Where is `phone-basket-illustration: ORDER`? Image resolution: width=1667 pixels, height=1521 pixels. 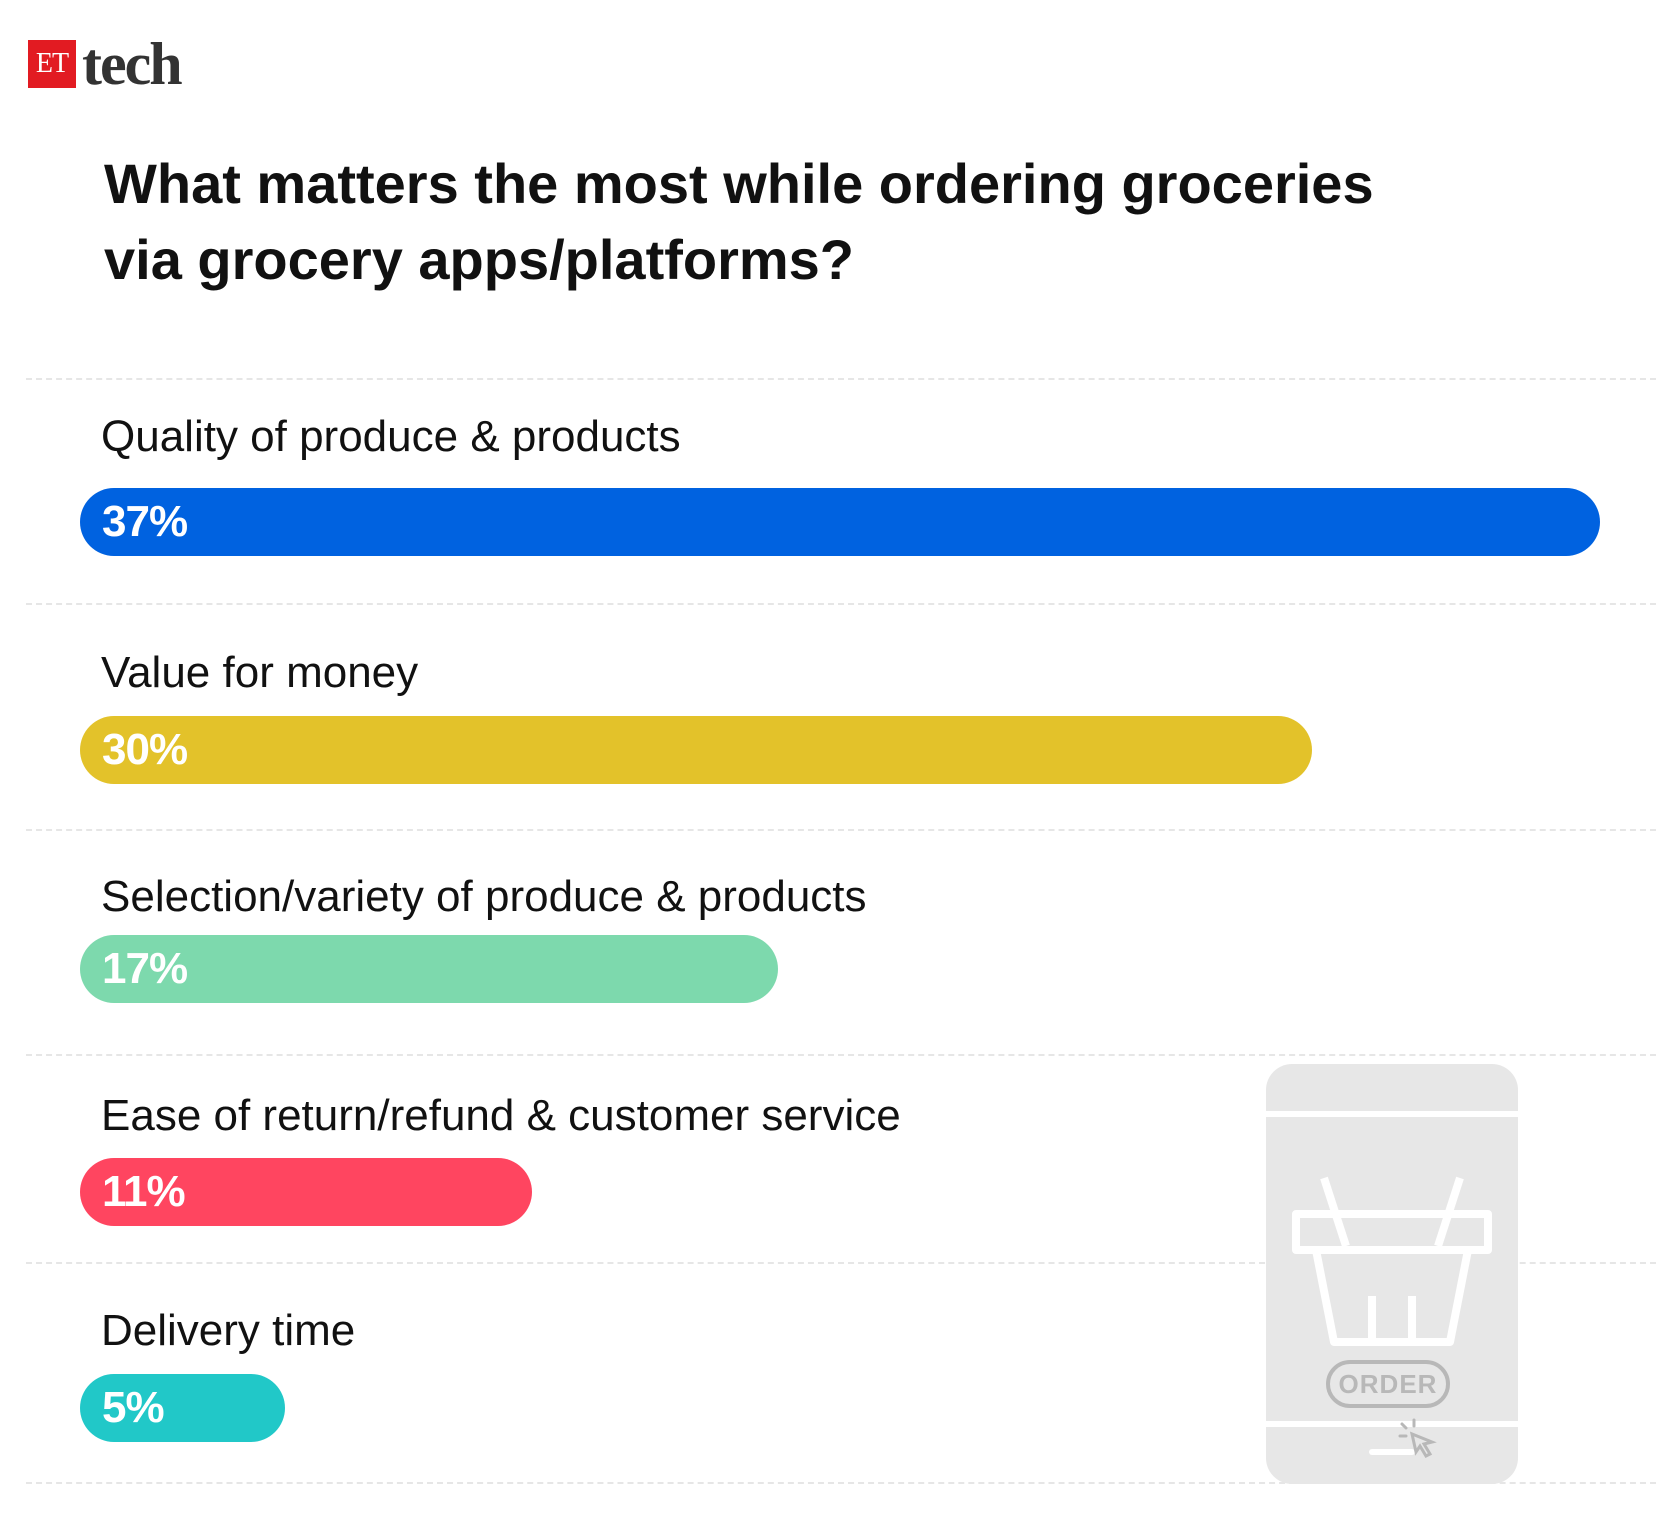
phone-basket-illustration: ORDER is located at coordinates (1392, 1274).